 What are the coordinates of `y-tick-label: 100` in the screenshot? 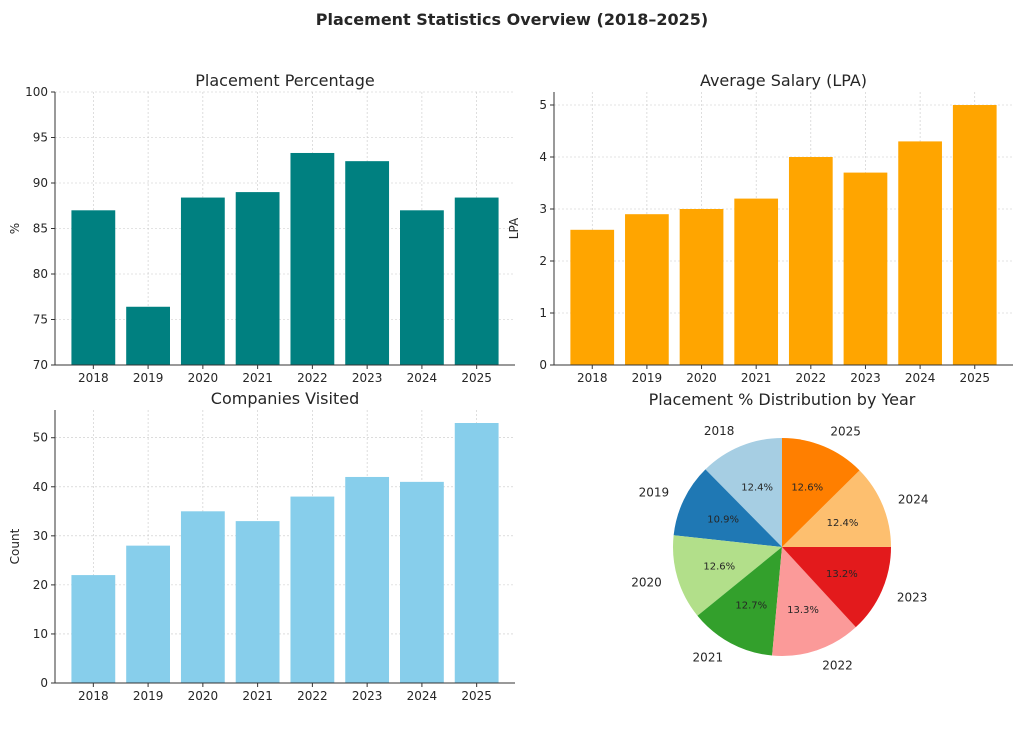 It's located at (36, 92).